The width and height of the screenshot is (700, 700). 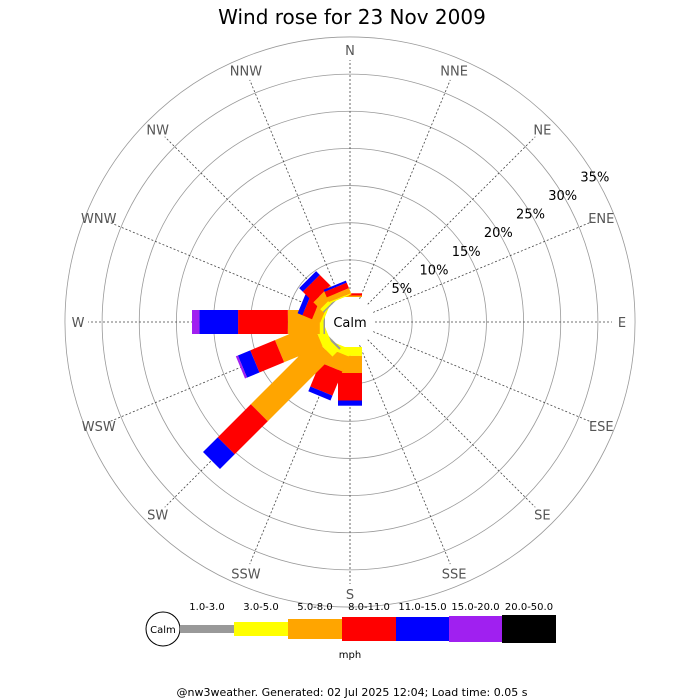 What do you see at coordinates (217, 377) in the screenshot?
I see `spoke-wsw` at bounding box center [217, 377].